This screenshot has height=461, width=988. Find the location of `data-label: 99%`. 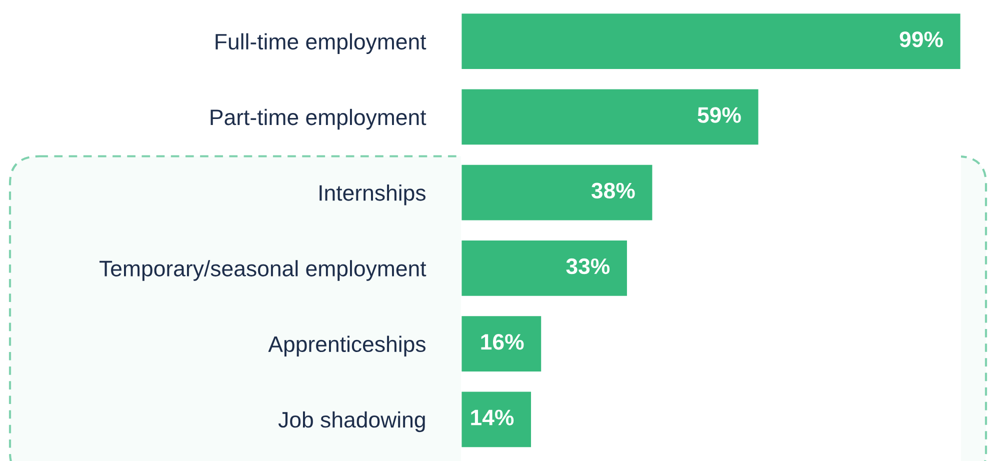

data-label: 99% is located at coordinates (921, 40).